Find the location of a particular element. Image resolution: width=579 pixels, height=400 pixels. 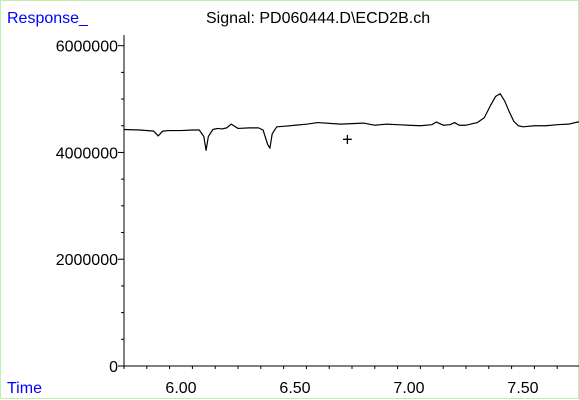

annotation-layer: + is located at coordinates (347, 139).